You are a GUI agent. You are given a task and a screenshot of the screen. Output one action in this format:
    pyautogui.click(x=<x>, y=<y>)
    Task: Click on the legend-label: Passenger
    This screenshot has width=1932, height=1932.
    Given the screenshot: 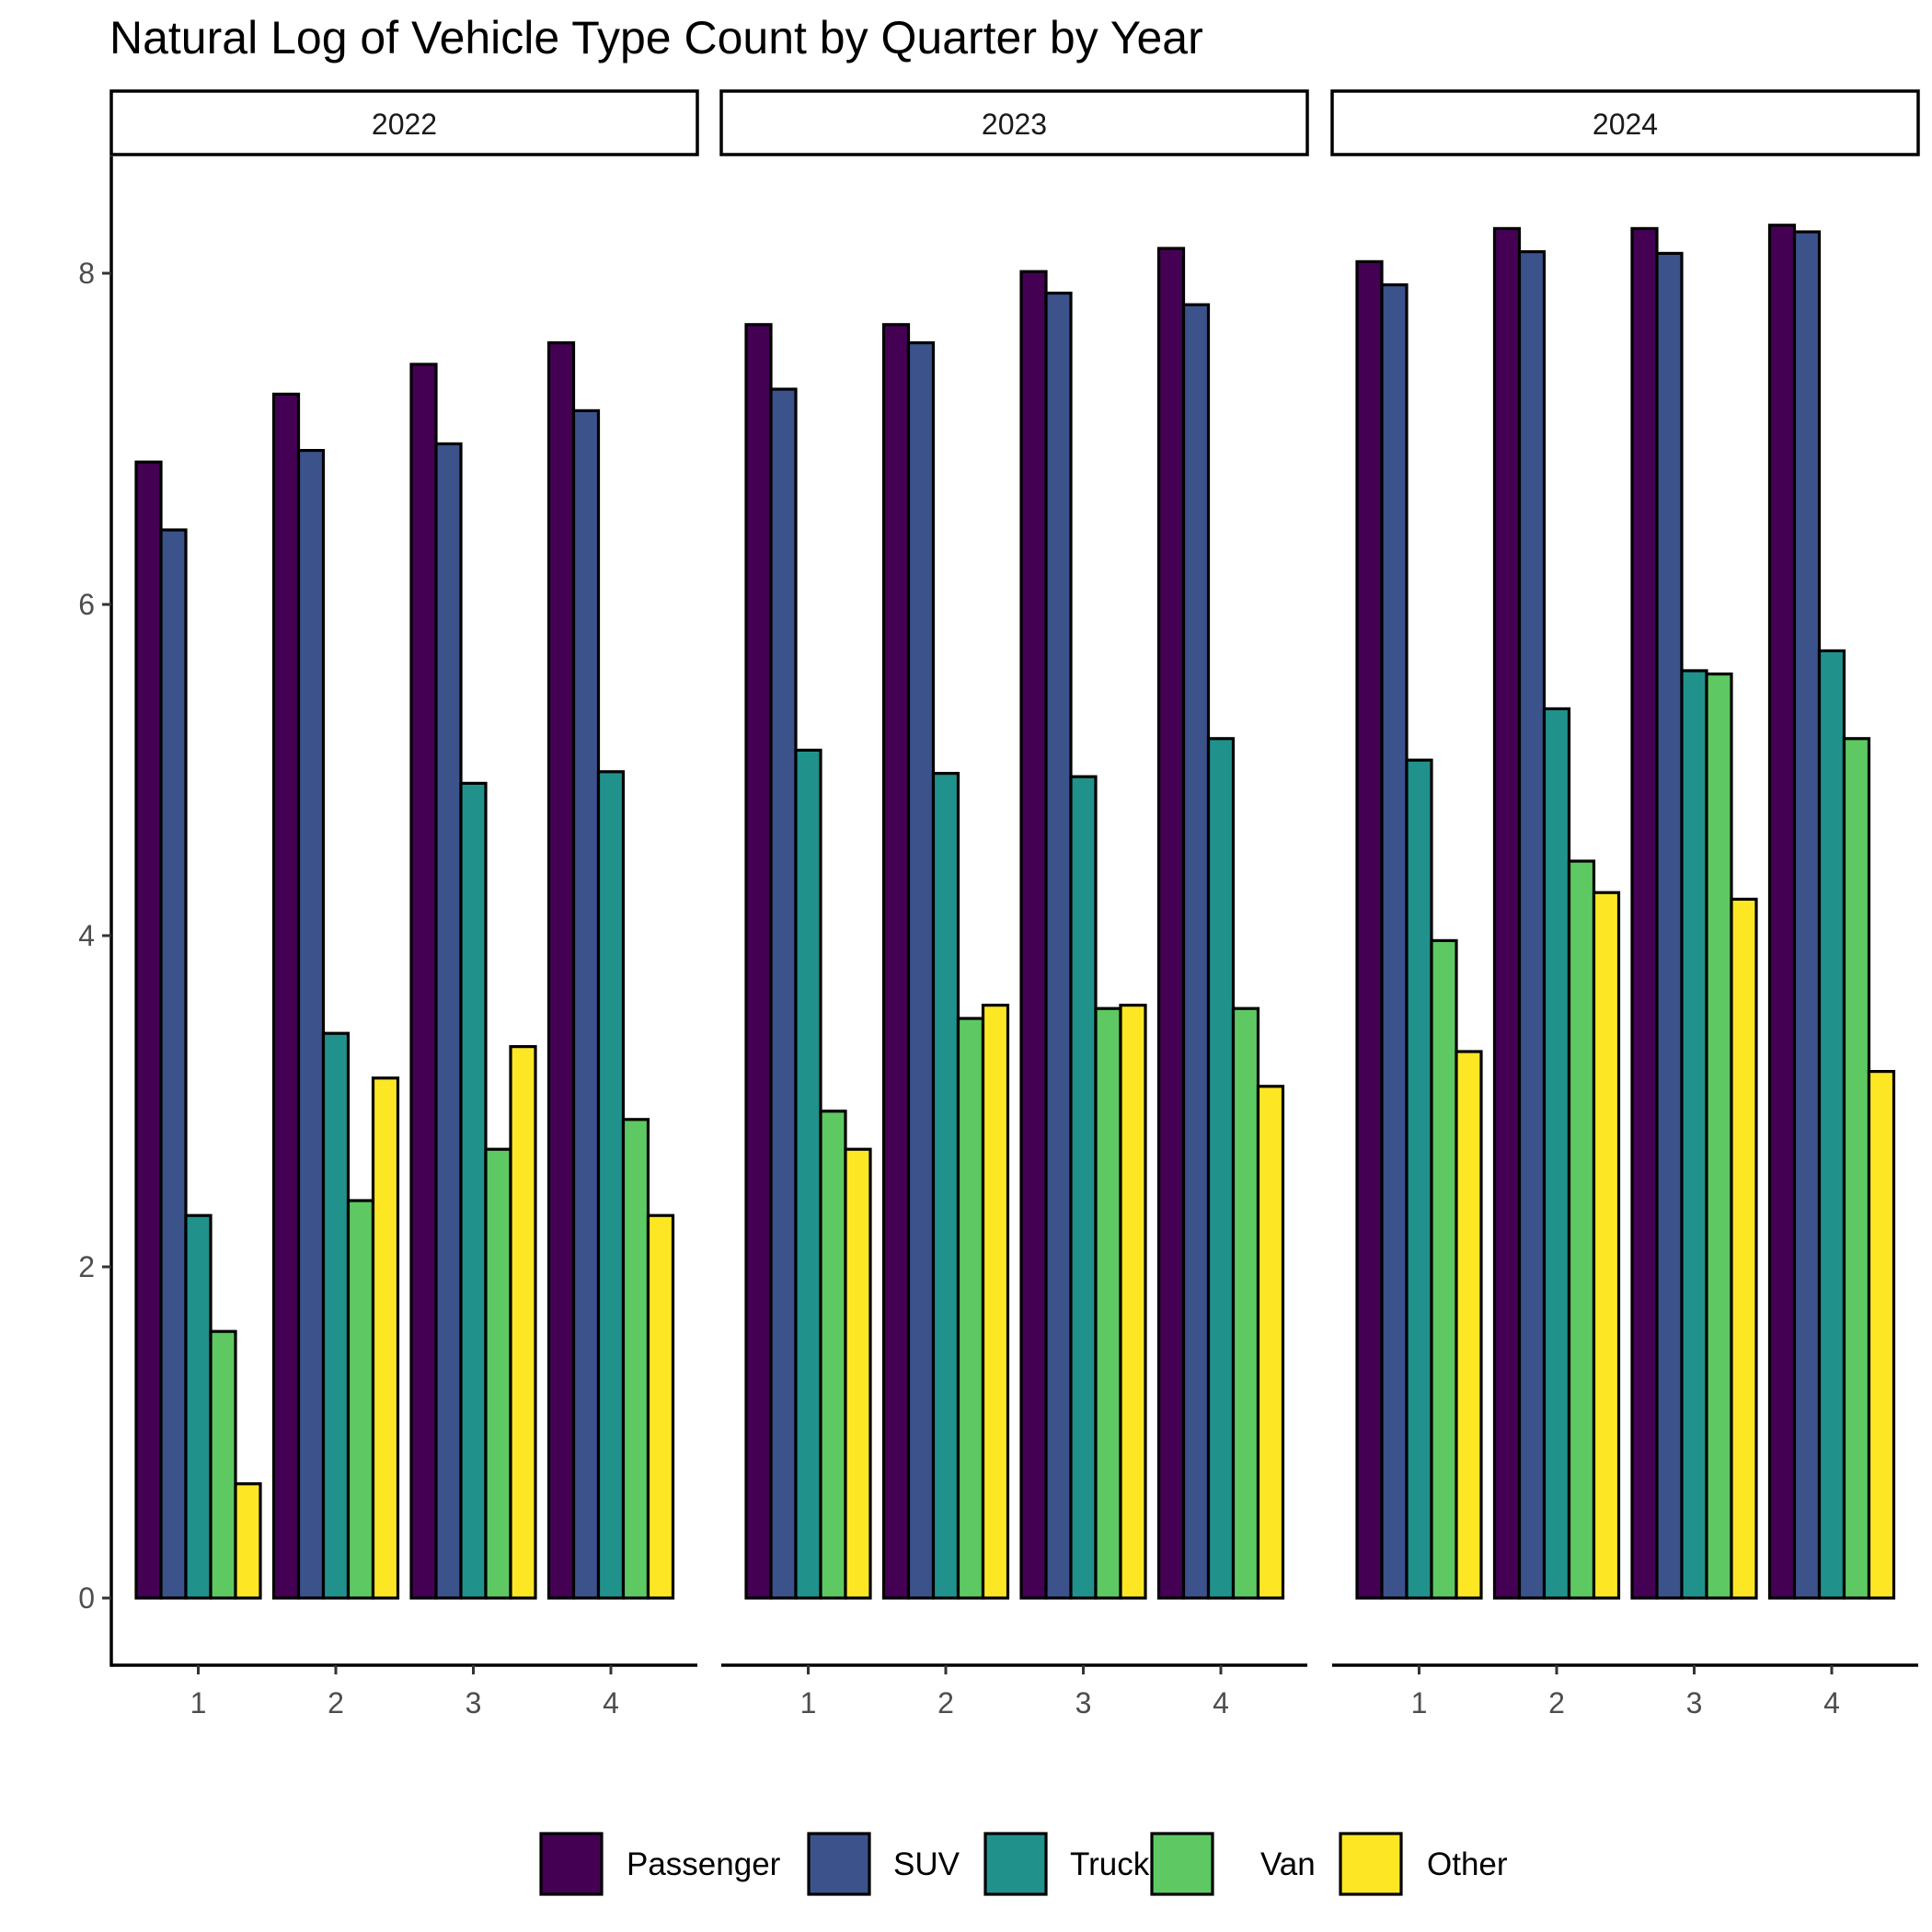 What is the action you would take?
    pyautogui.click(x=704, y=1864)
    